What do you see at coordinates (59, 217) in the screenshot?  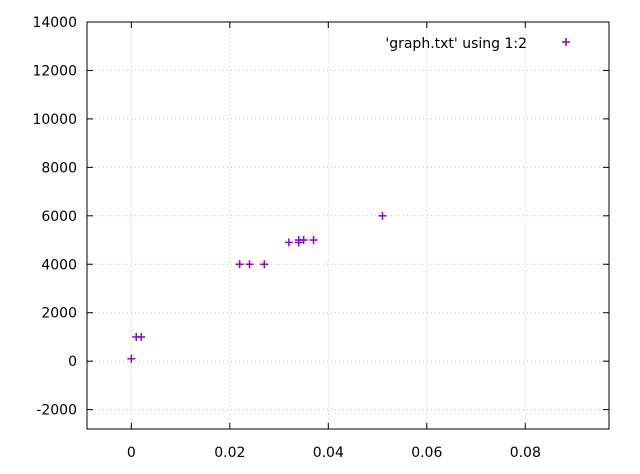 I see `y-tick-label: 6000` at bounding box center [59, 217].